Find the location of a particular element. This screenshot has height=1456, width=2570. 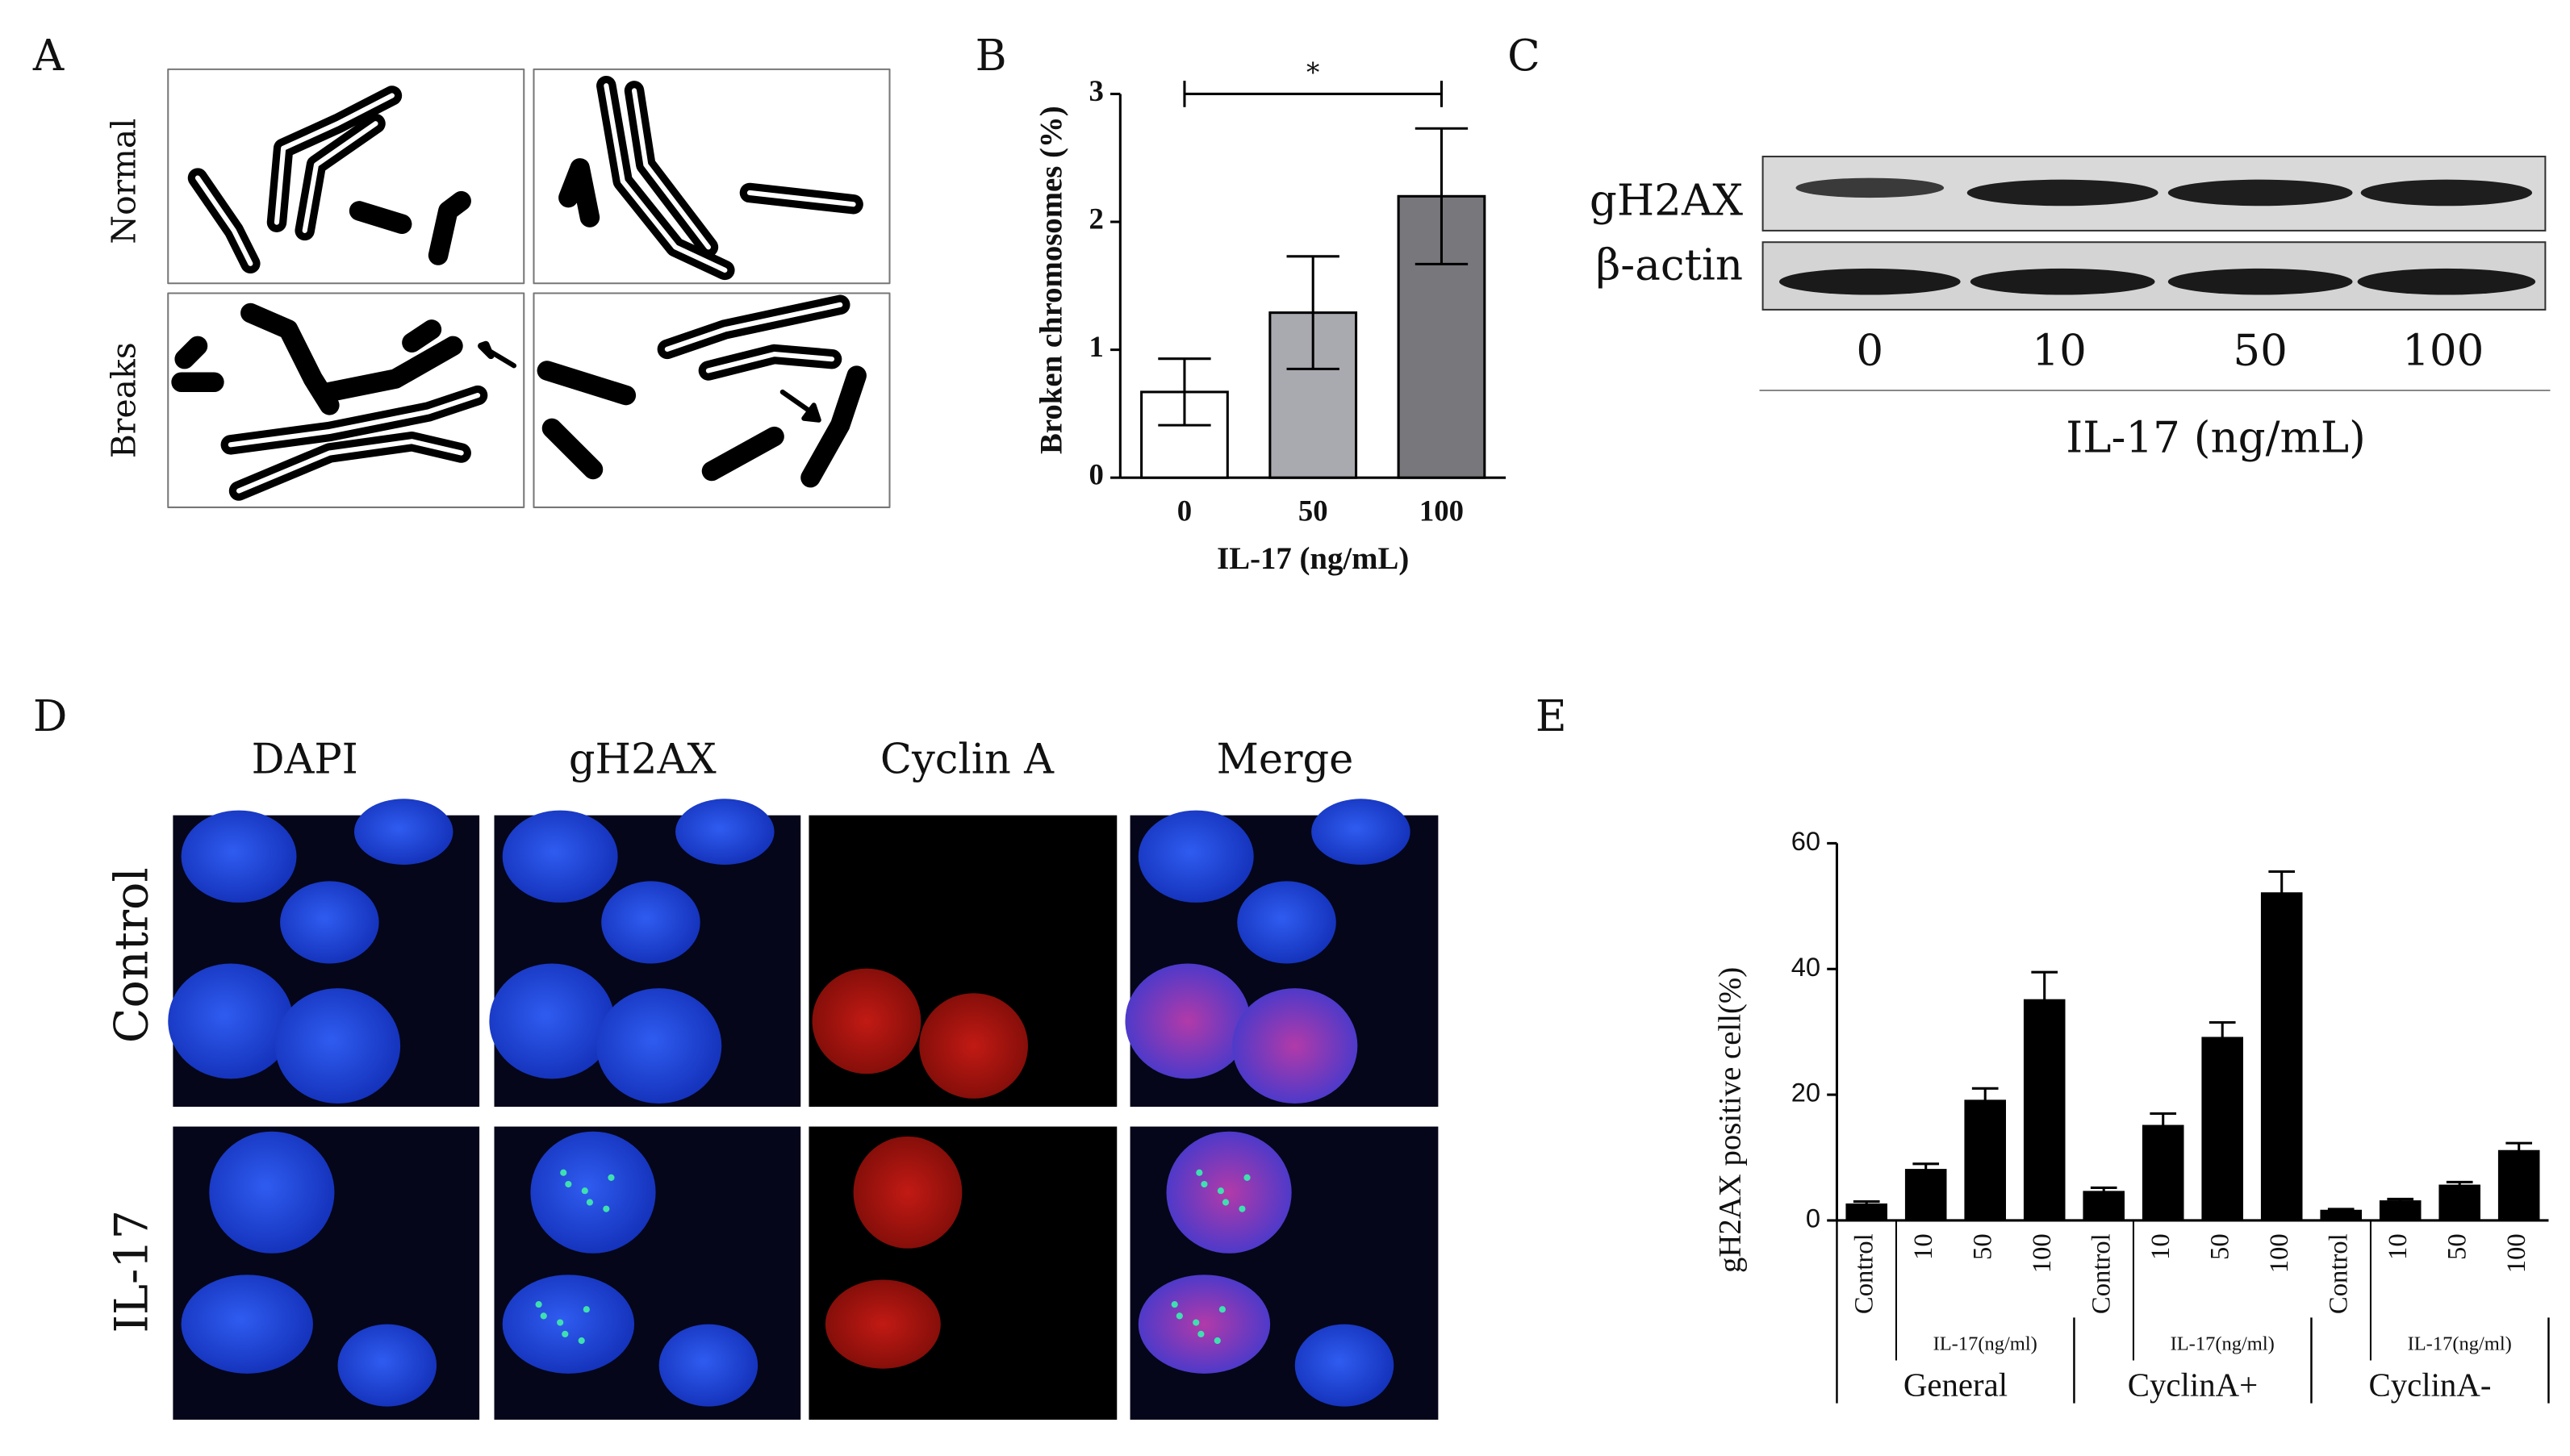

y-tick-label: 40 is located at coordinates (1806, 967).